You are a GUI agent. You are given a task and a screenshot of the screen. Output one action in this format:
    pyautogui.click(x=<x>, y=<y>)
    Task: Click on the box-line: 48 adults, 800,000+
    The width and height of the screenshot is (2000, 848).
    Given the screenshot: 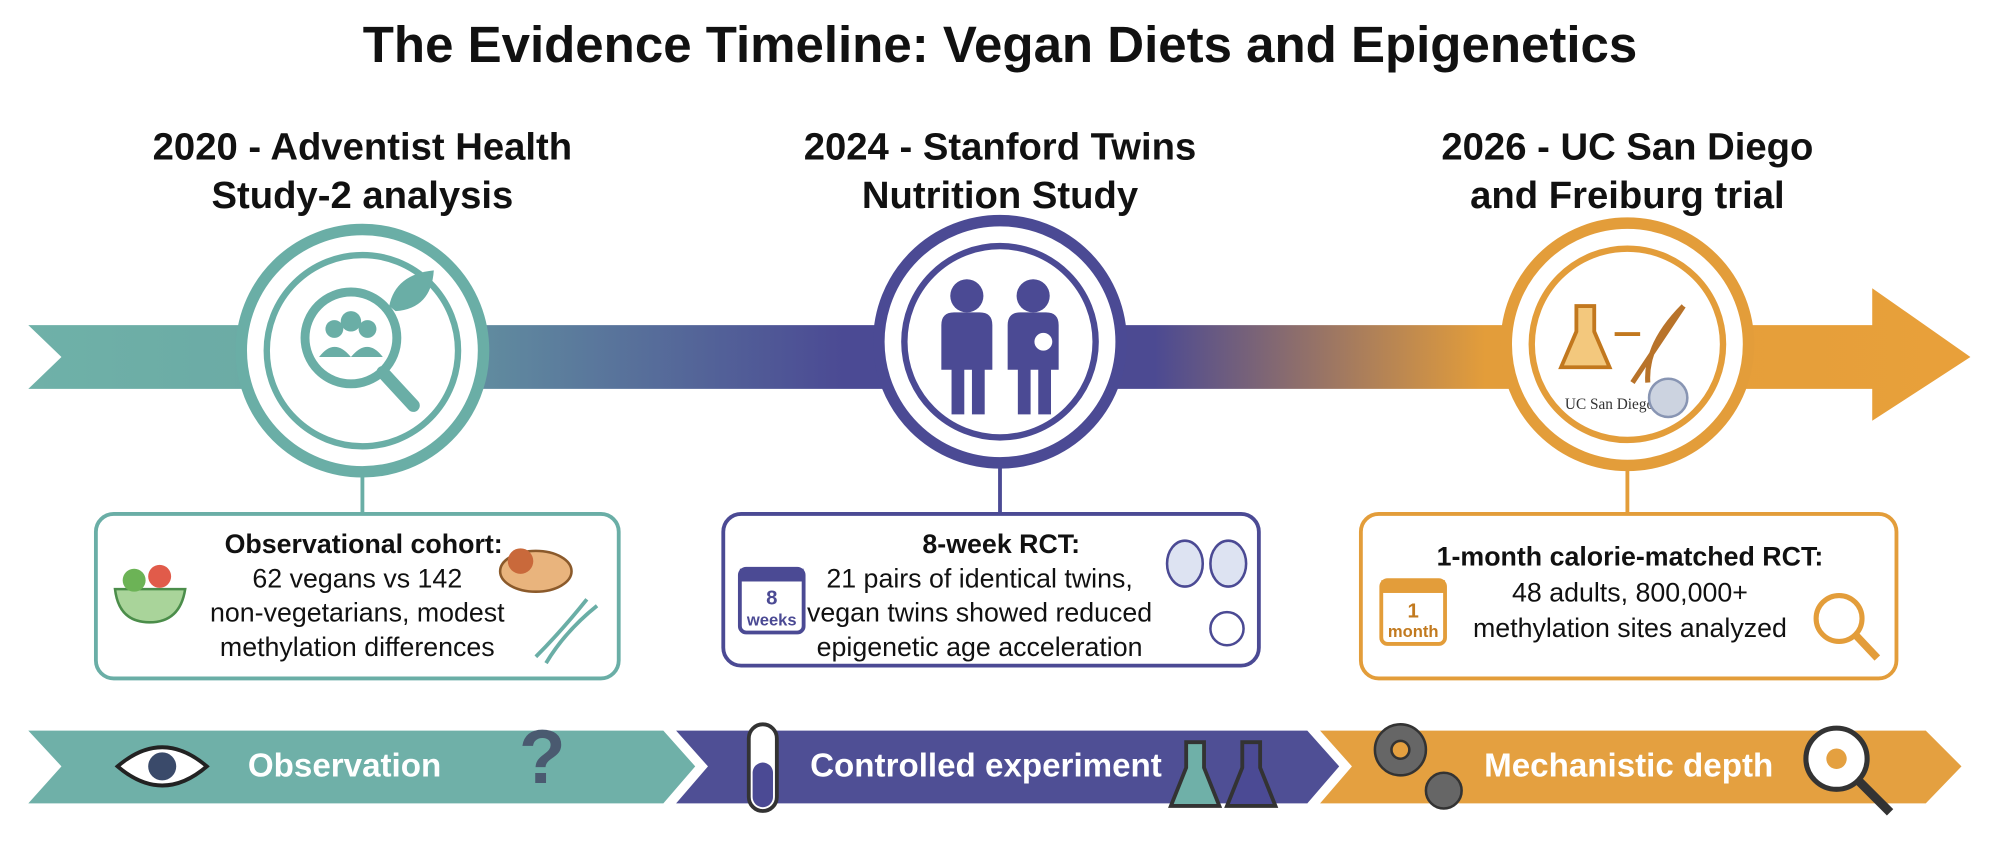 What is the action you would take?
    pyautogui.click(x=1630, y=592)
    